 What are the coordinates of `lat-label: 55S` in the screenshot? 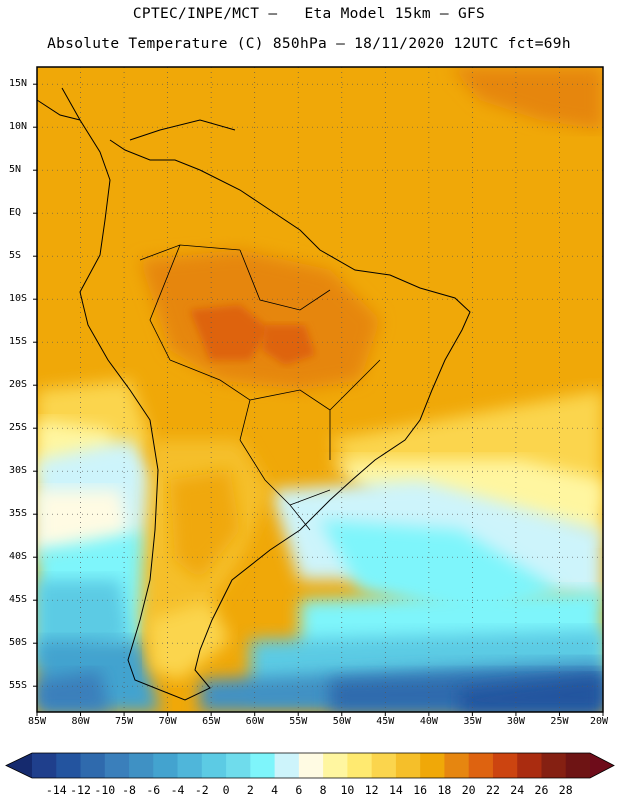 It's located at (18, 686).